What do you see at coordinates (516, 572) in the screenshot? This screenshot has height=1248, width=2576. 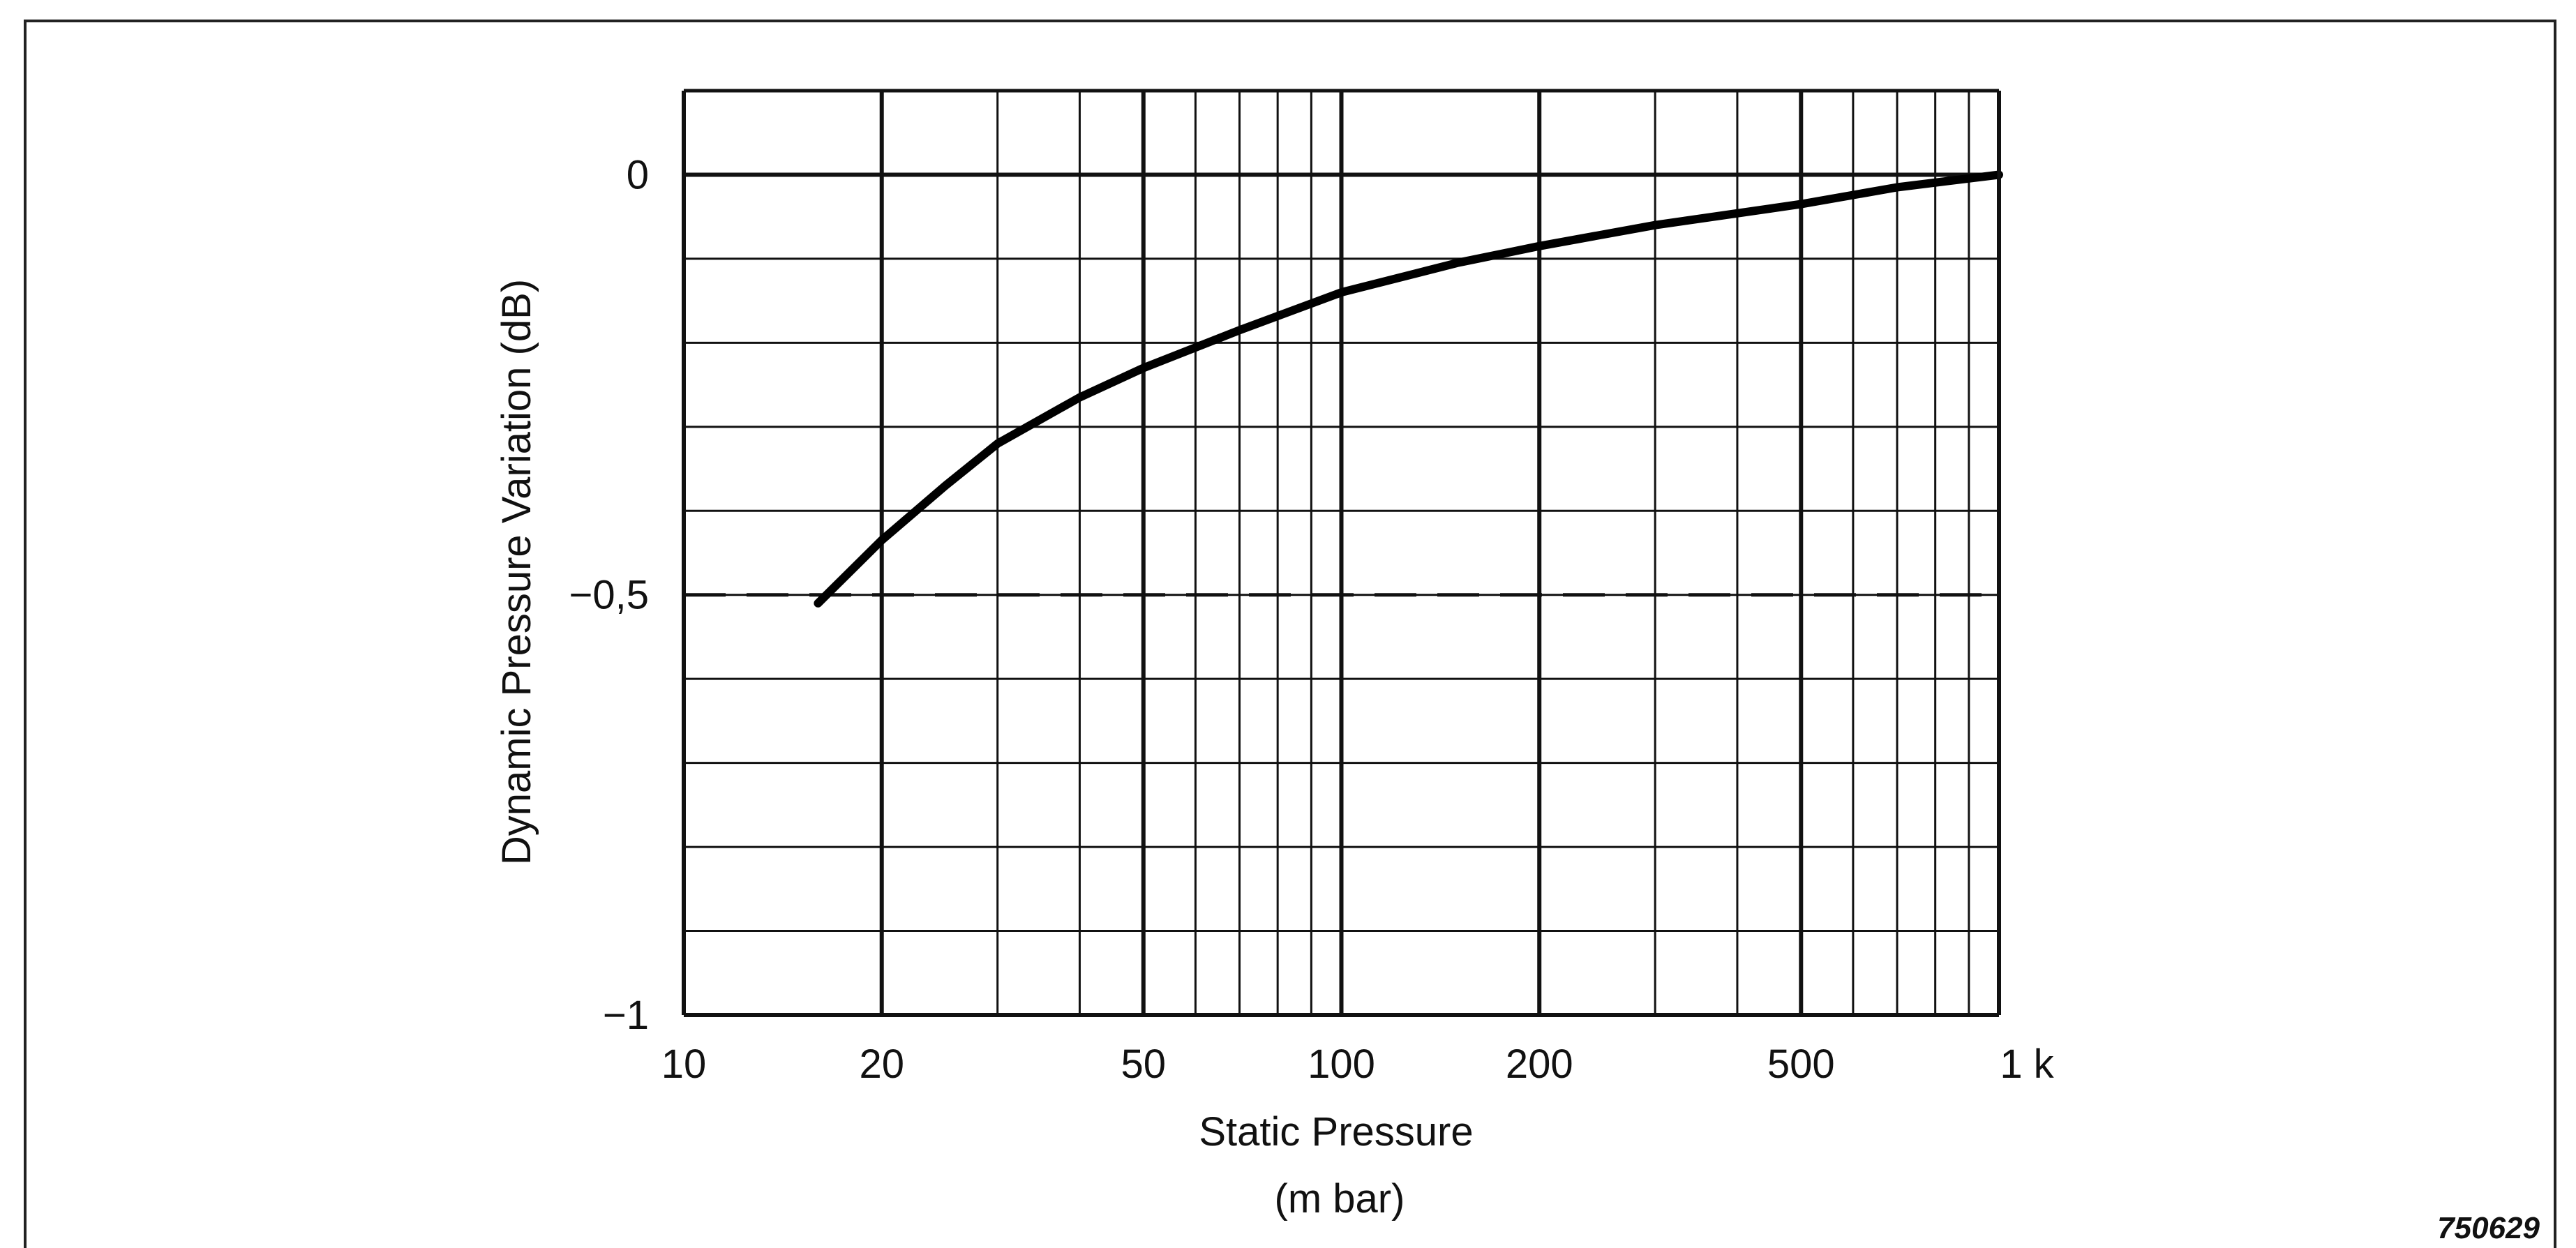 I see `y-axis-title: Dynamic Pressure Variation (dB)` at bounding box center [516, 572].